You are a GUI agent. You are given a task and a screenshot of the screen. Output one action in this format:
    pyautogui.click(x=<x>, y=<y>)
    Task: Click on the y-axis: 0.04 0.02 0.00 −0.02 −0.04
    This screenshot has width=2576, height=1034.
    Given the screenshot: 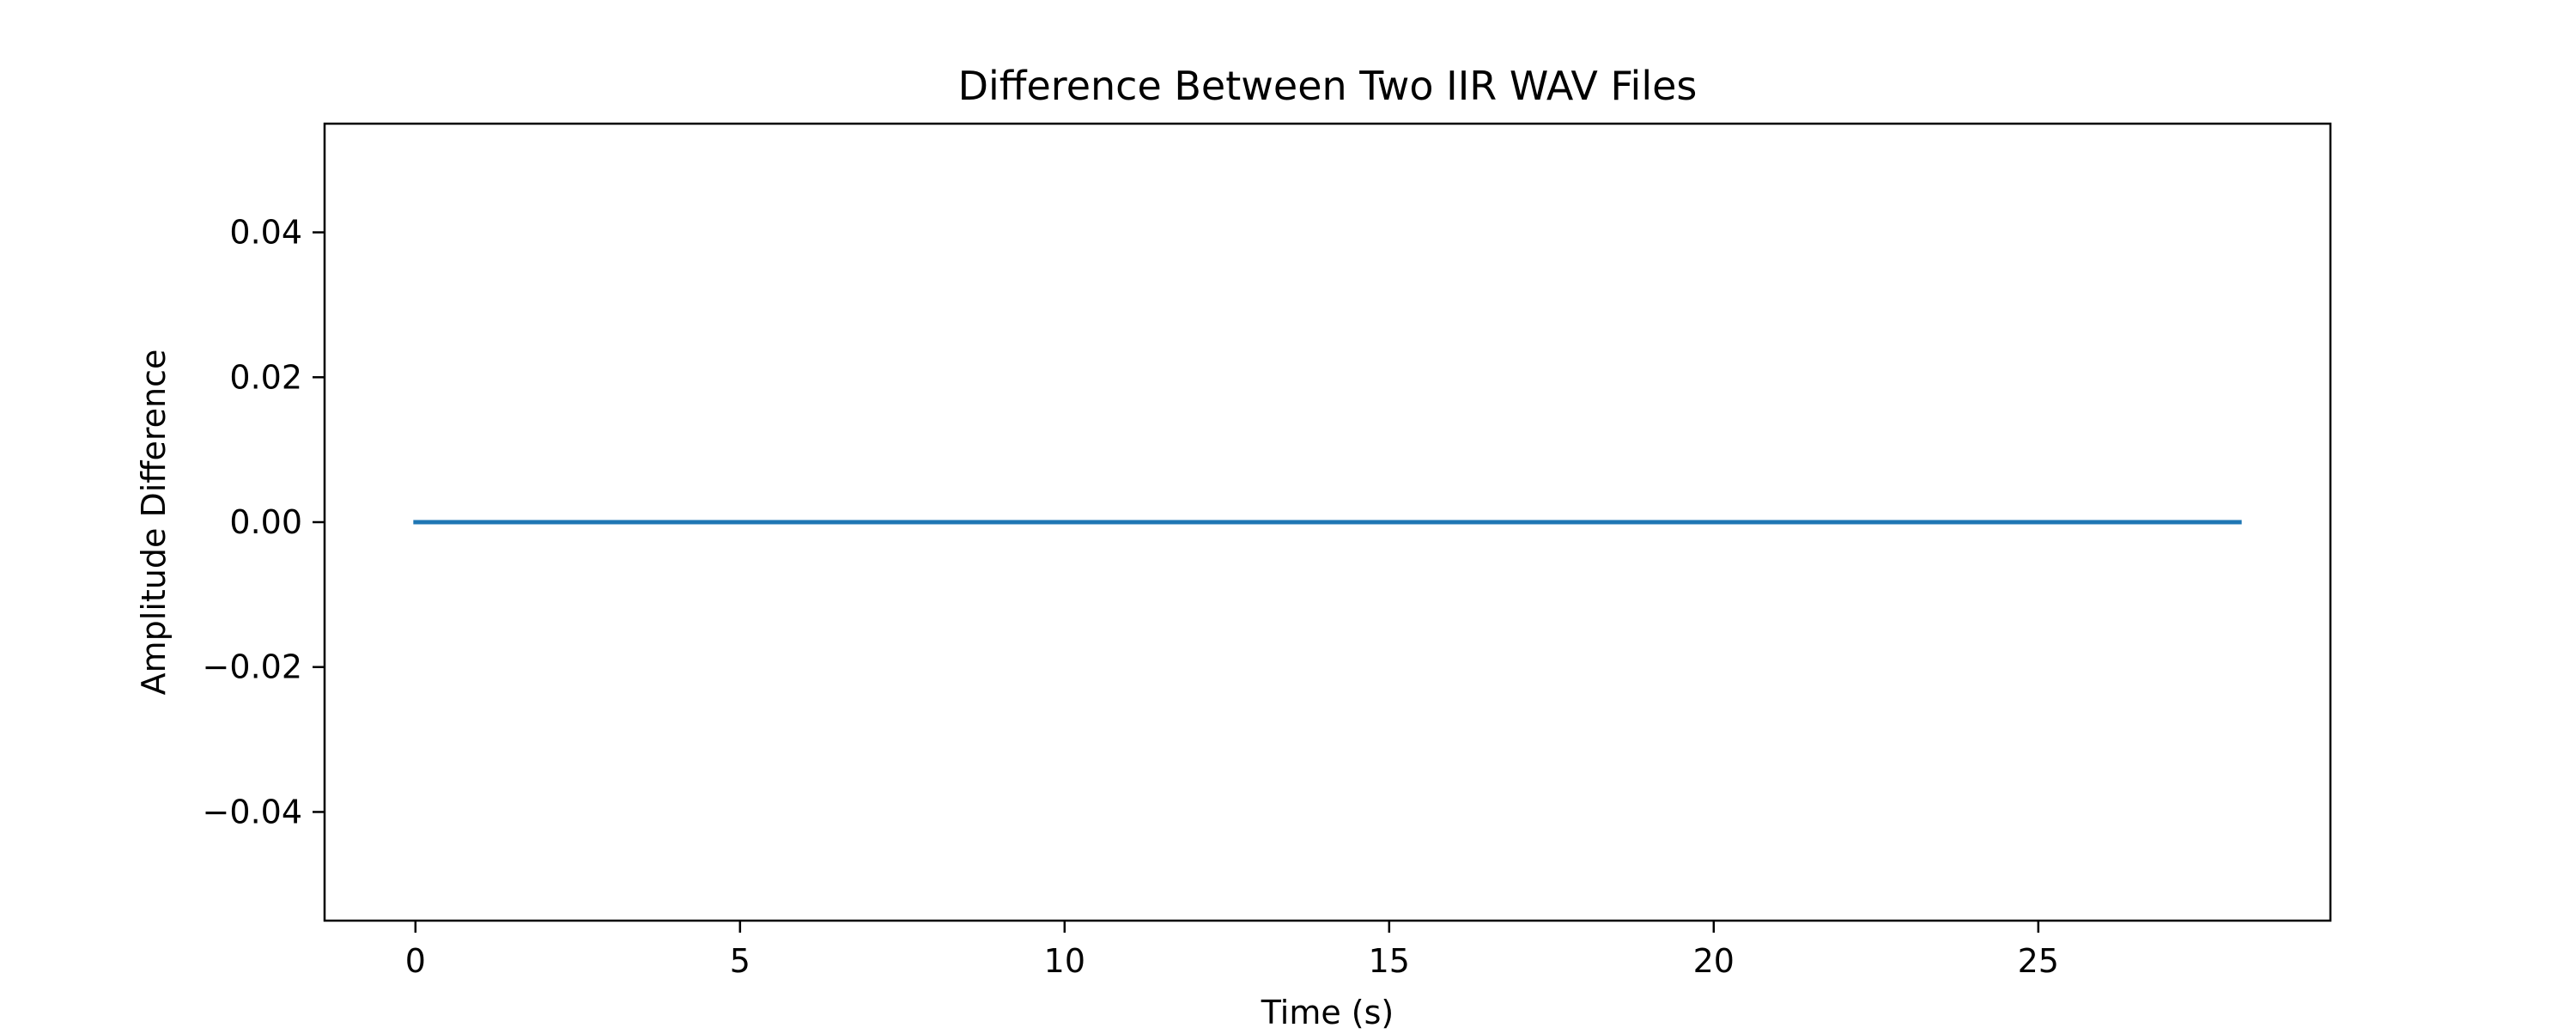 What is the action you would take?
    pyautogui.click(x=264, y=522)
    